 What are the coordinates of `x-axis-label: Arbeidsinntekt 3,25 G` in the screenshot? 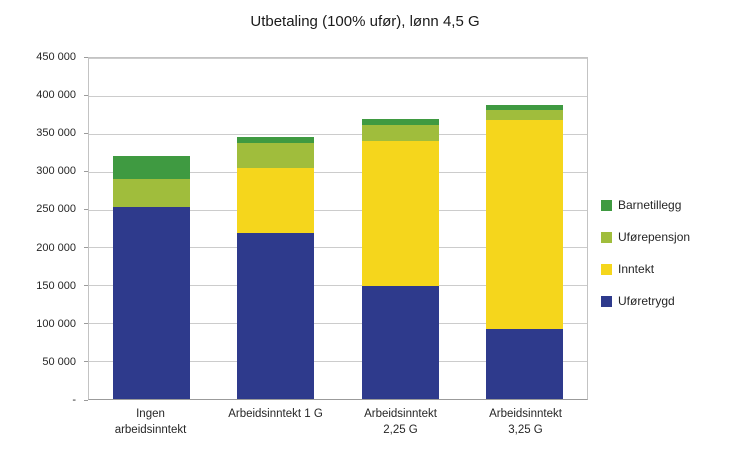 It's located at (525, 422).